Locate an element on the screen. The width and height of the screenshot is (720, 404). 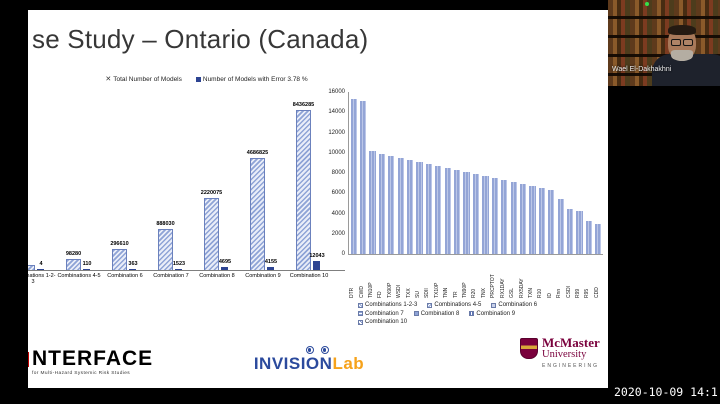
x-tick-label: GSL is located at coordinates (512, 292).